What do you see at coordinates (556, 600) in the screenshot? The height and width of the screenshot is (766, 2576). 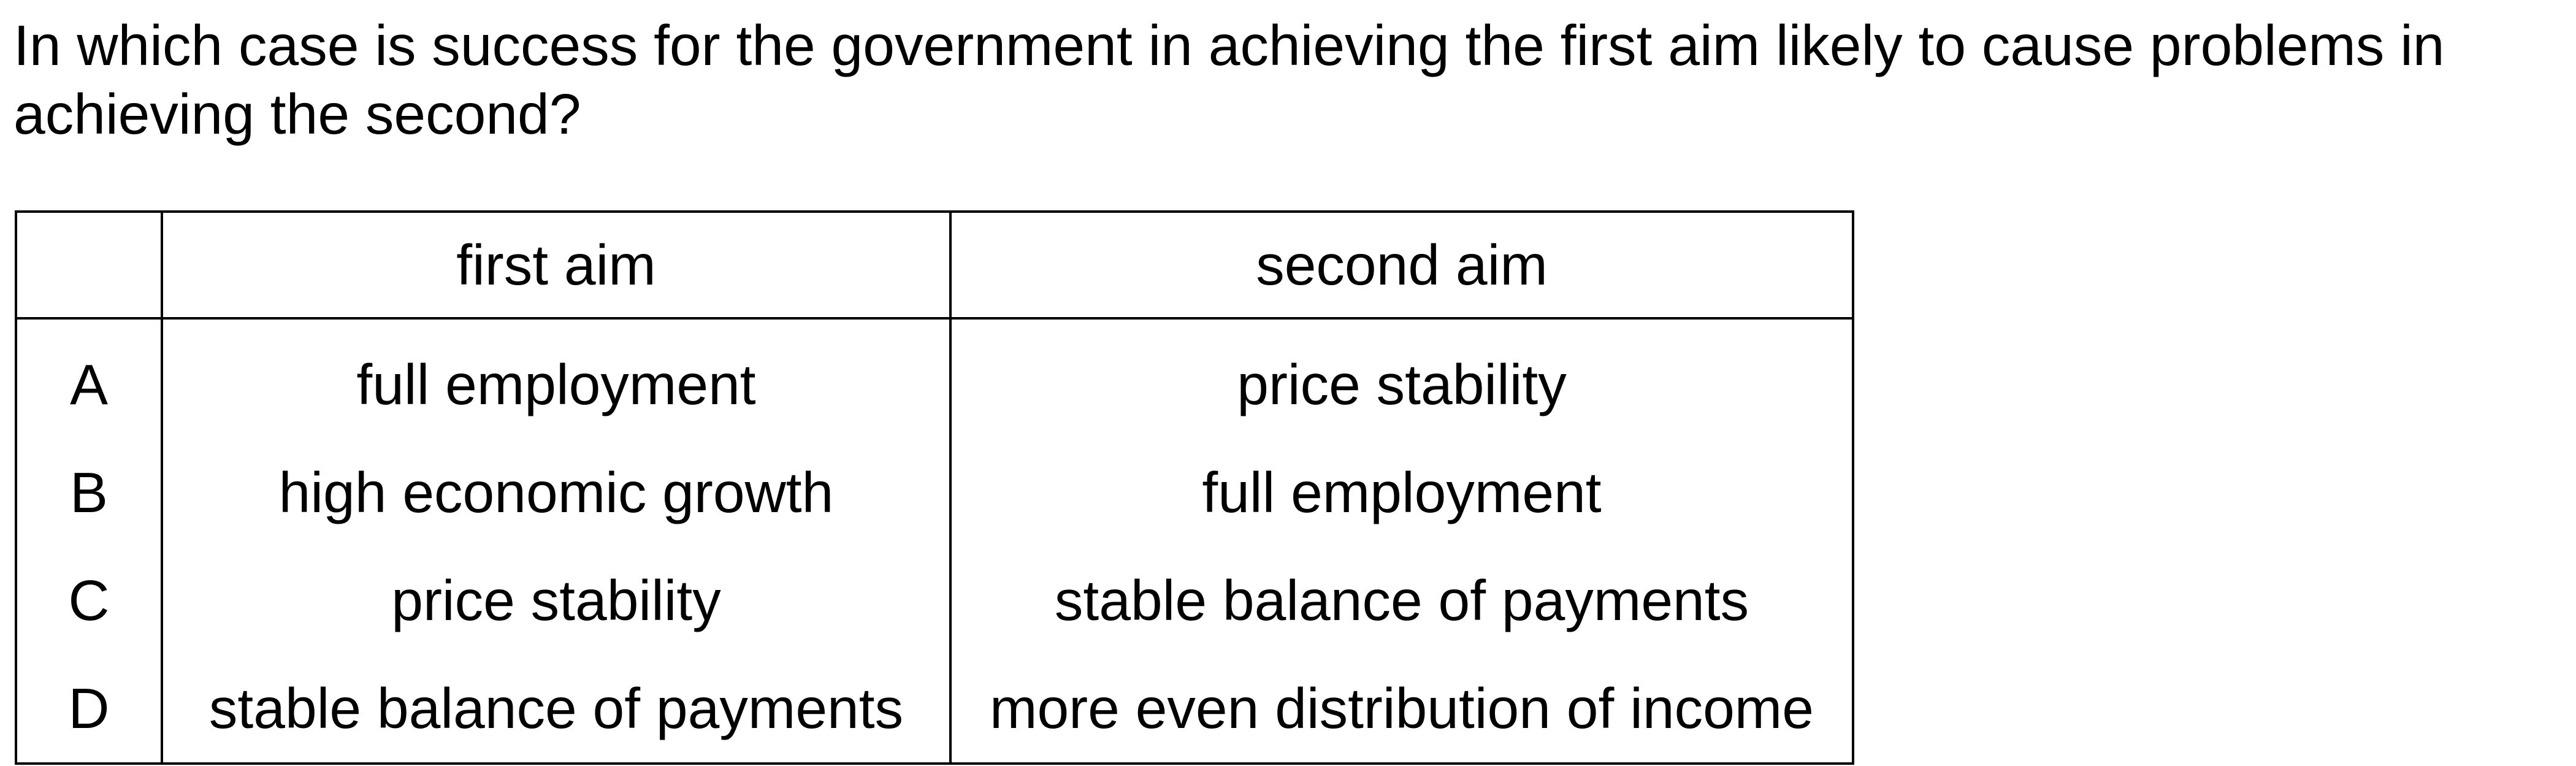 I see `option-first-aim: price stability` at bounding box center [556, 600].